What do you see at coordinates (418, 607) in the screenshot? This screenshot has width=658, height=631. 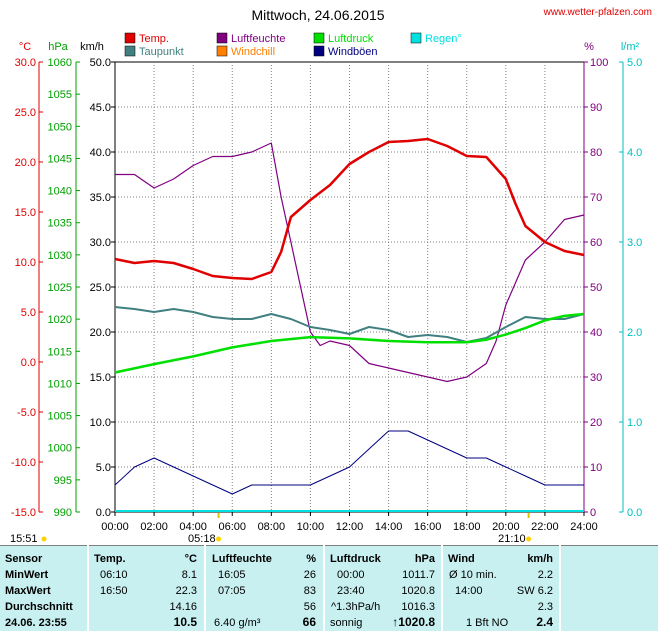 I see `pressure-value: 1016.3` at bounding box center [418, 607].